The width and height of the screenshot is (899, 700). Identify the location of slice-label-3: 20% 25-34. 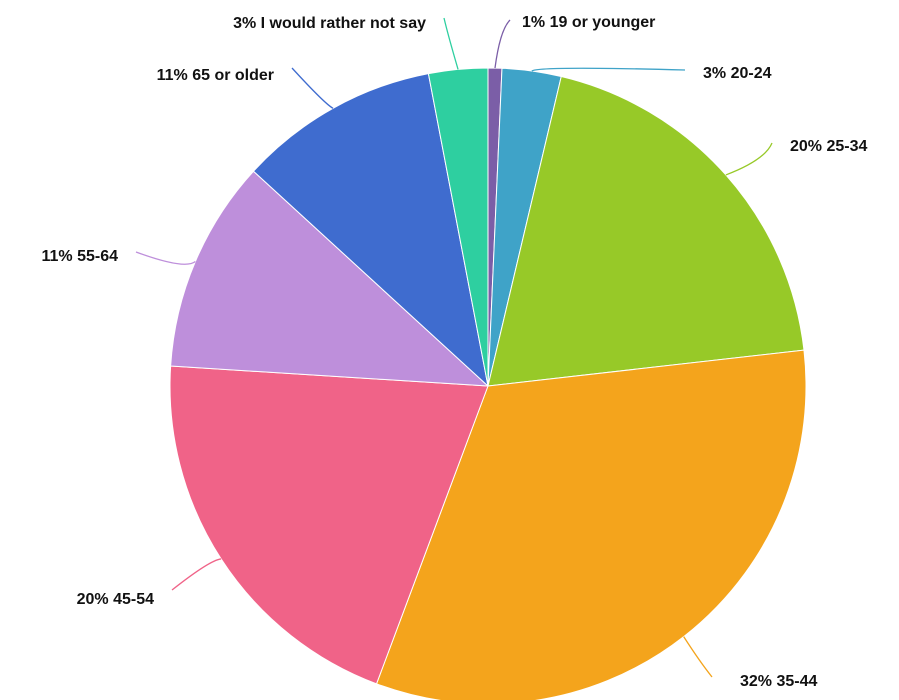
(828, 146).